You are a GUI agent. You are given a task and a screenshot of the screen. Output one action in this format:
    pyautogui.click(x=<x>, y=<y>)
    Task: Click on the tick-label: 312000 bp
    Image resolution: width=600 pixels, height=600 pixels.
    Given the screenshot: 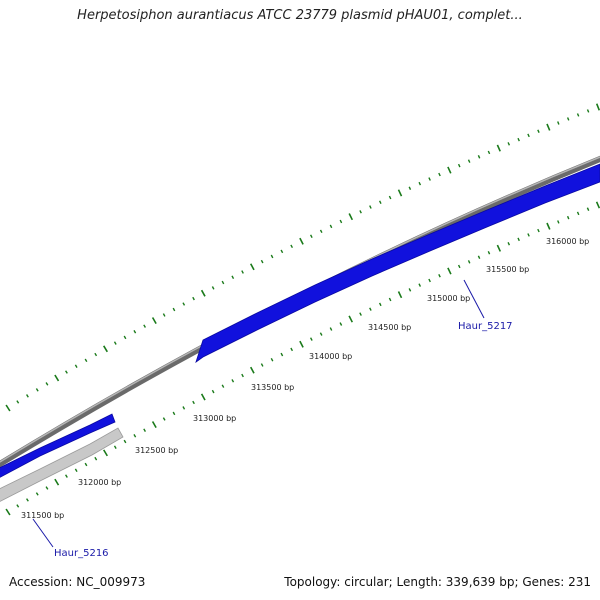 What is the action you would take?
    pyautogui.click(x=99, y=482)
    